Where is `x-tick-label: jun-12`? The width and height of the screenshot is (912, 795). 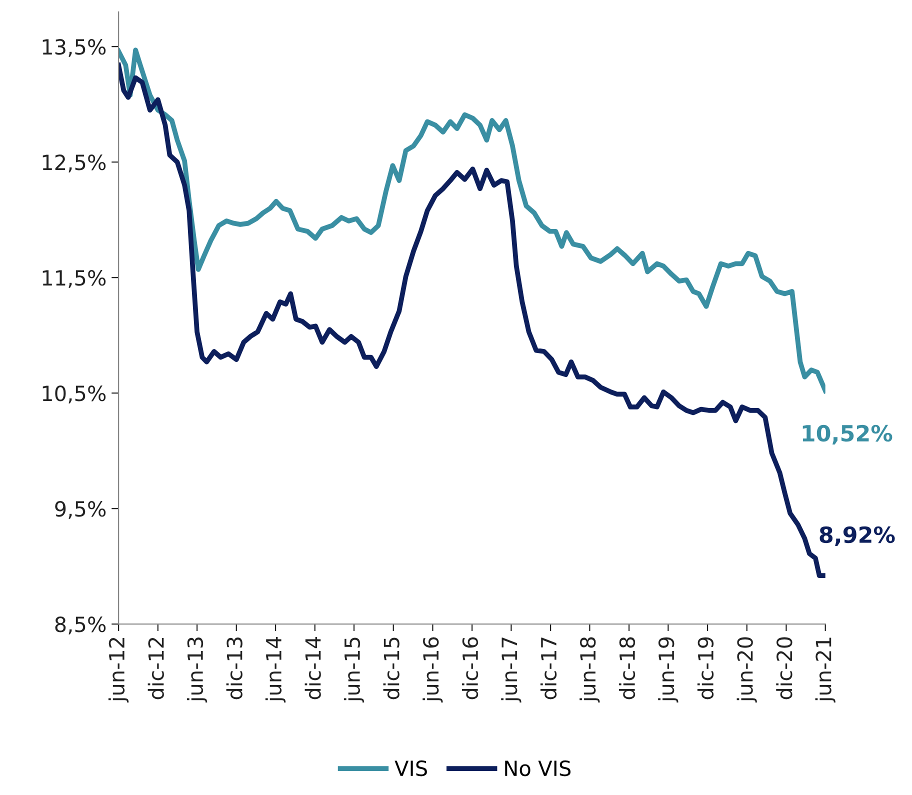 x-tick-label: jun-12 is located at coordinates (118, 670).